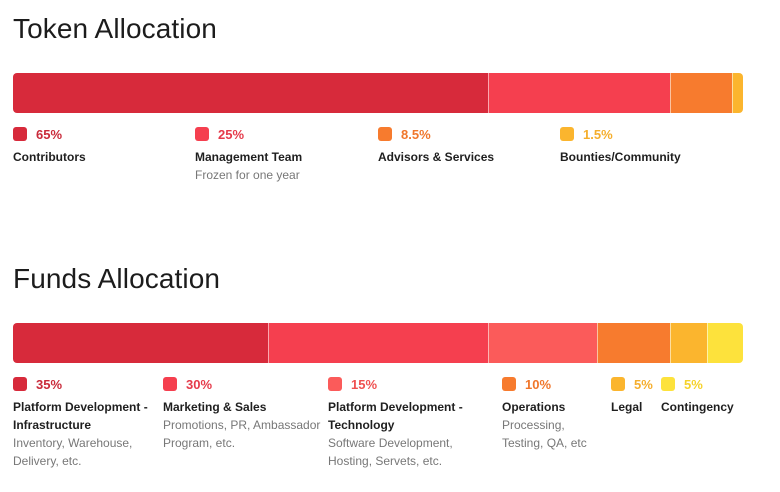  Describe the element at coordinates (98, 134) in the screenshot. I see `legend-percent-row: 65%` at that location.